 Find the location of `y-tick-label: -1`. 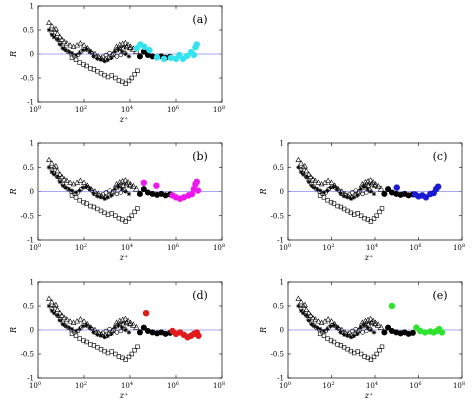

y-tick-label: -1 is located at coordinates (30, 379).